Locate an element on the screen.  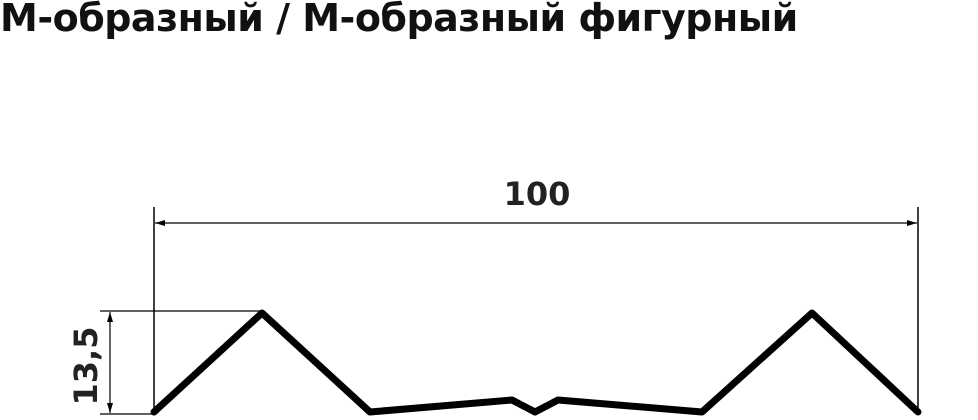
height-dimension-label: 13,5 is located at coordinates (86, 366).